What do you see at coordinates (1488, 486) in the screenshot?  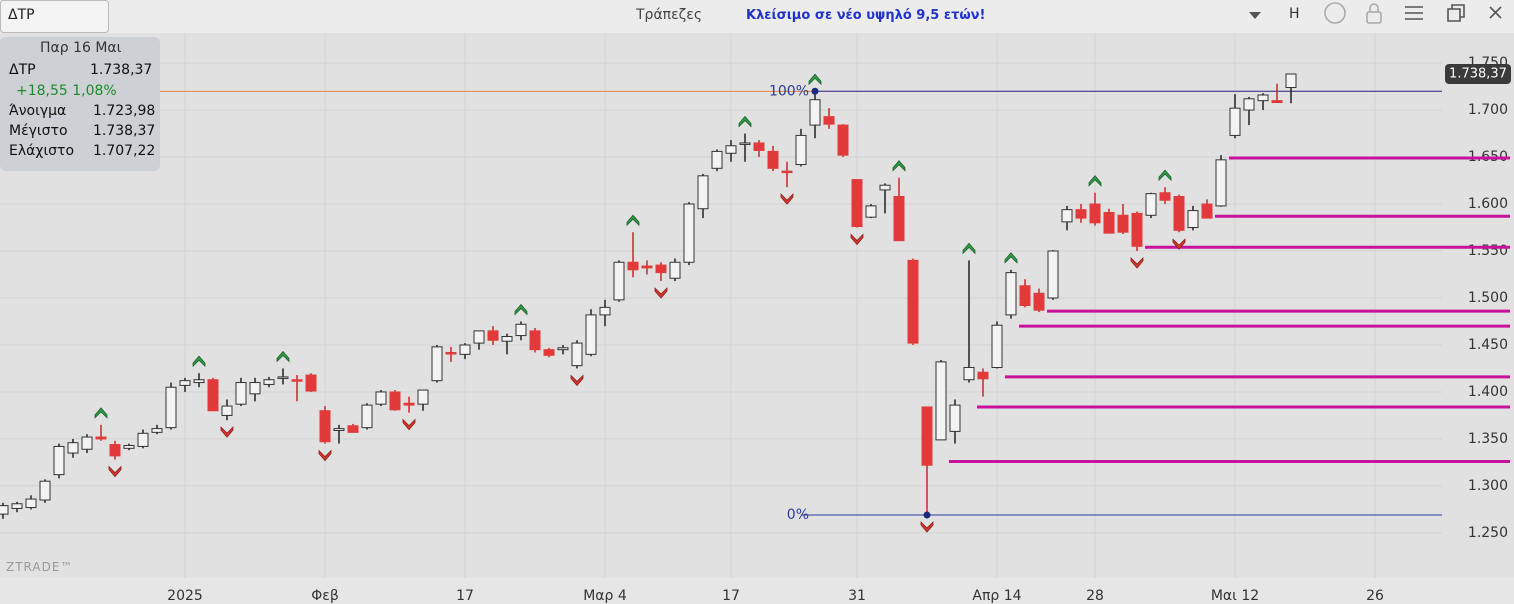 I see `y-tick-label: 1.300` at bounding box center [1488, 486].